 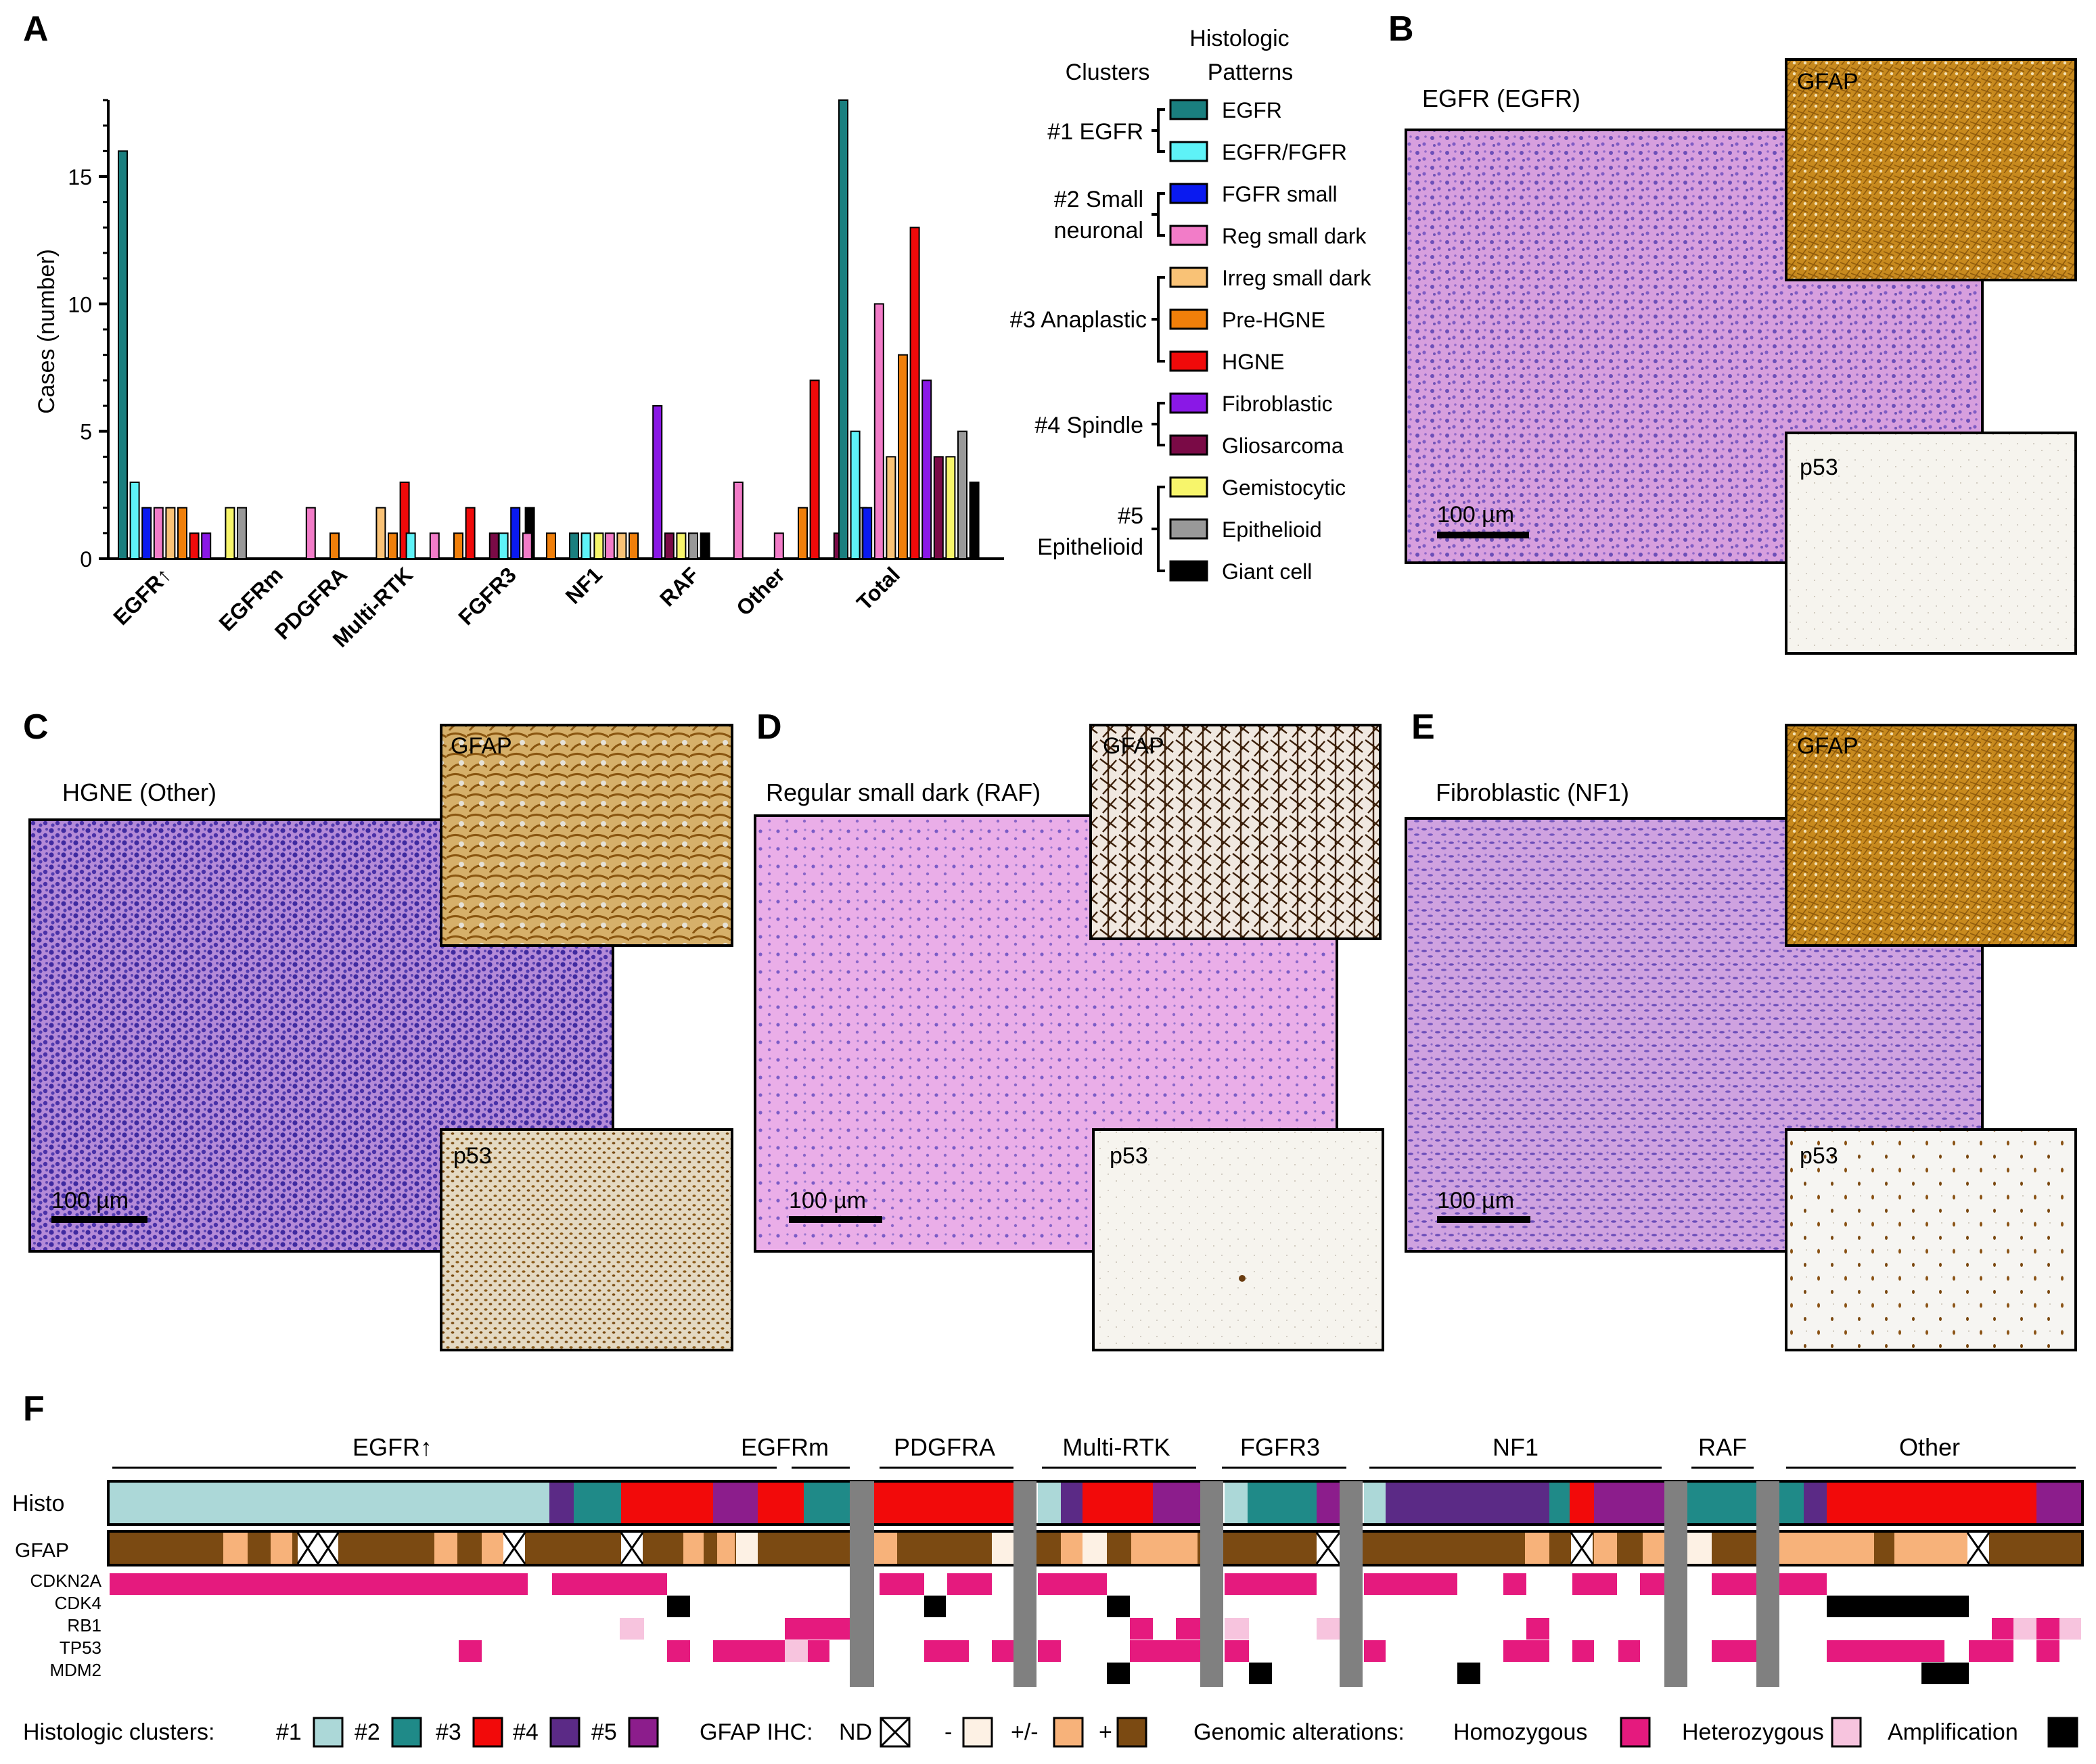 I want to click on p53-inset-c, so click(x=586, y=1239).